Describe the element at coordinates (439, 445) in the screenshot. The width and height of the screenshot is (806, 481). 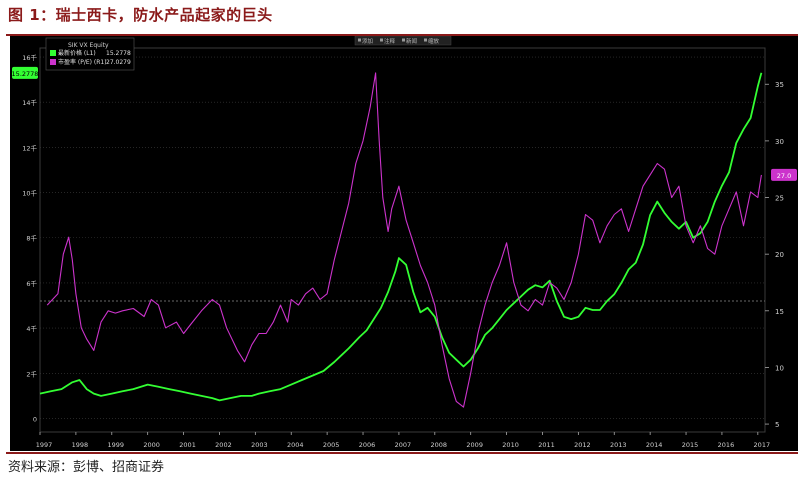
I see `x-tick-label: 2008` at that location.